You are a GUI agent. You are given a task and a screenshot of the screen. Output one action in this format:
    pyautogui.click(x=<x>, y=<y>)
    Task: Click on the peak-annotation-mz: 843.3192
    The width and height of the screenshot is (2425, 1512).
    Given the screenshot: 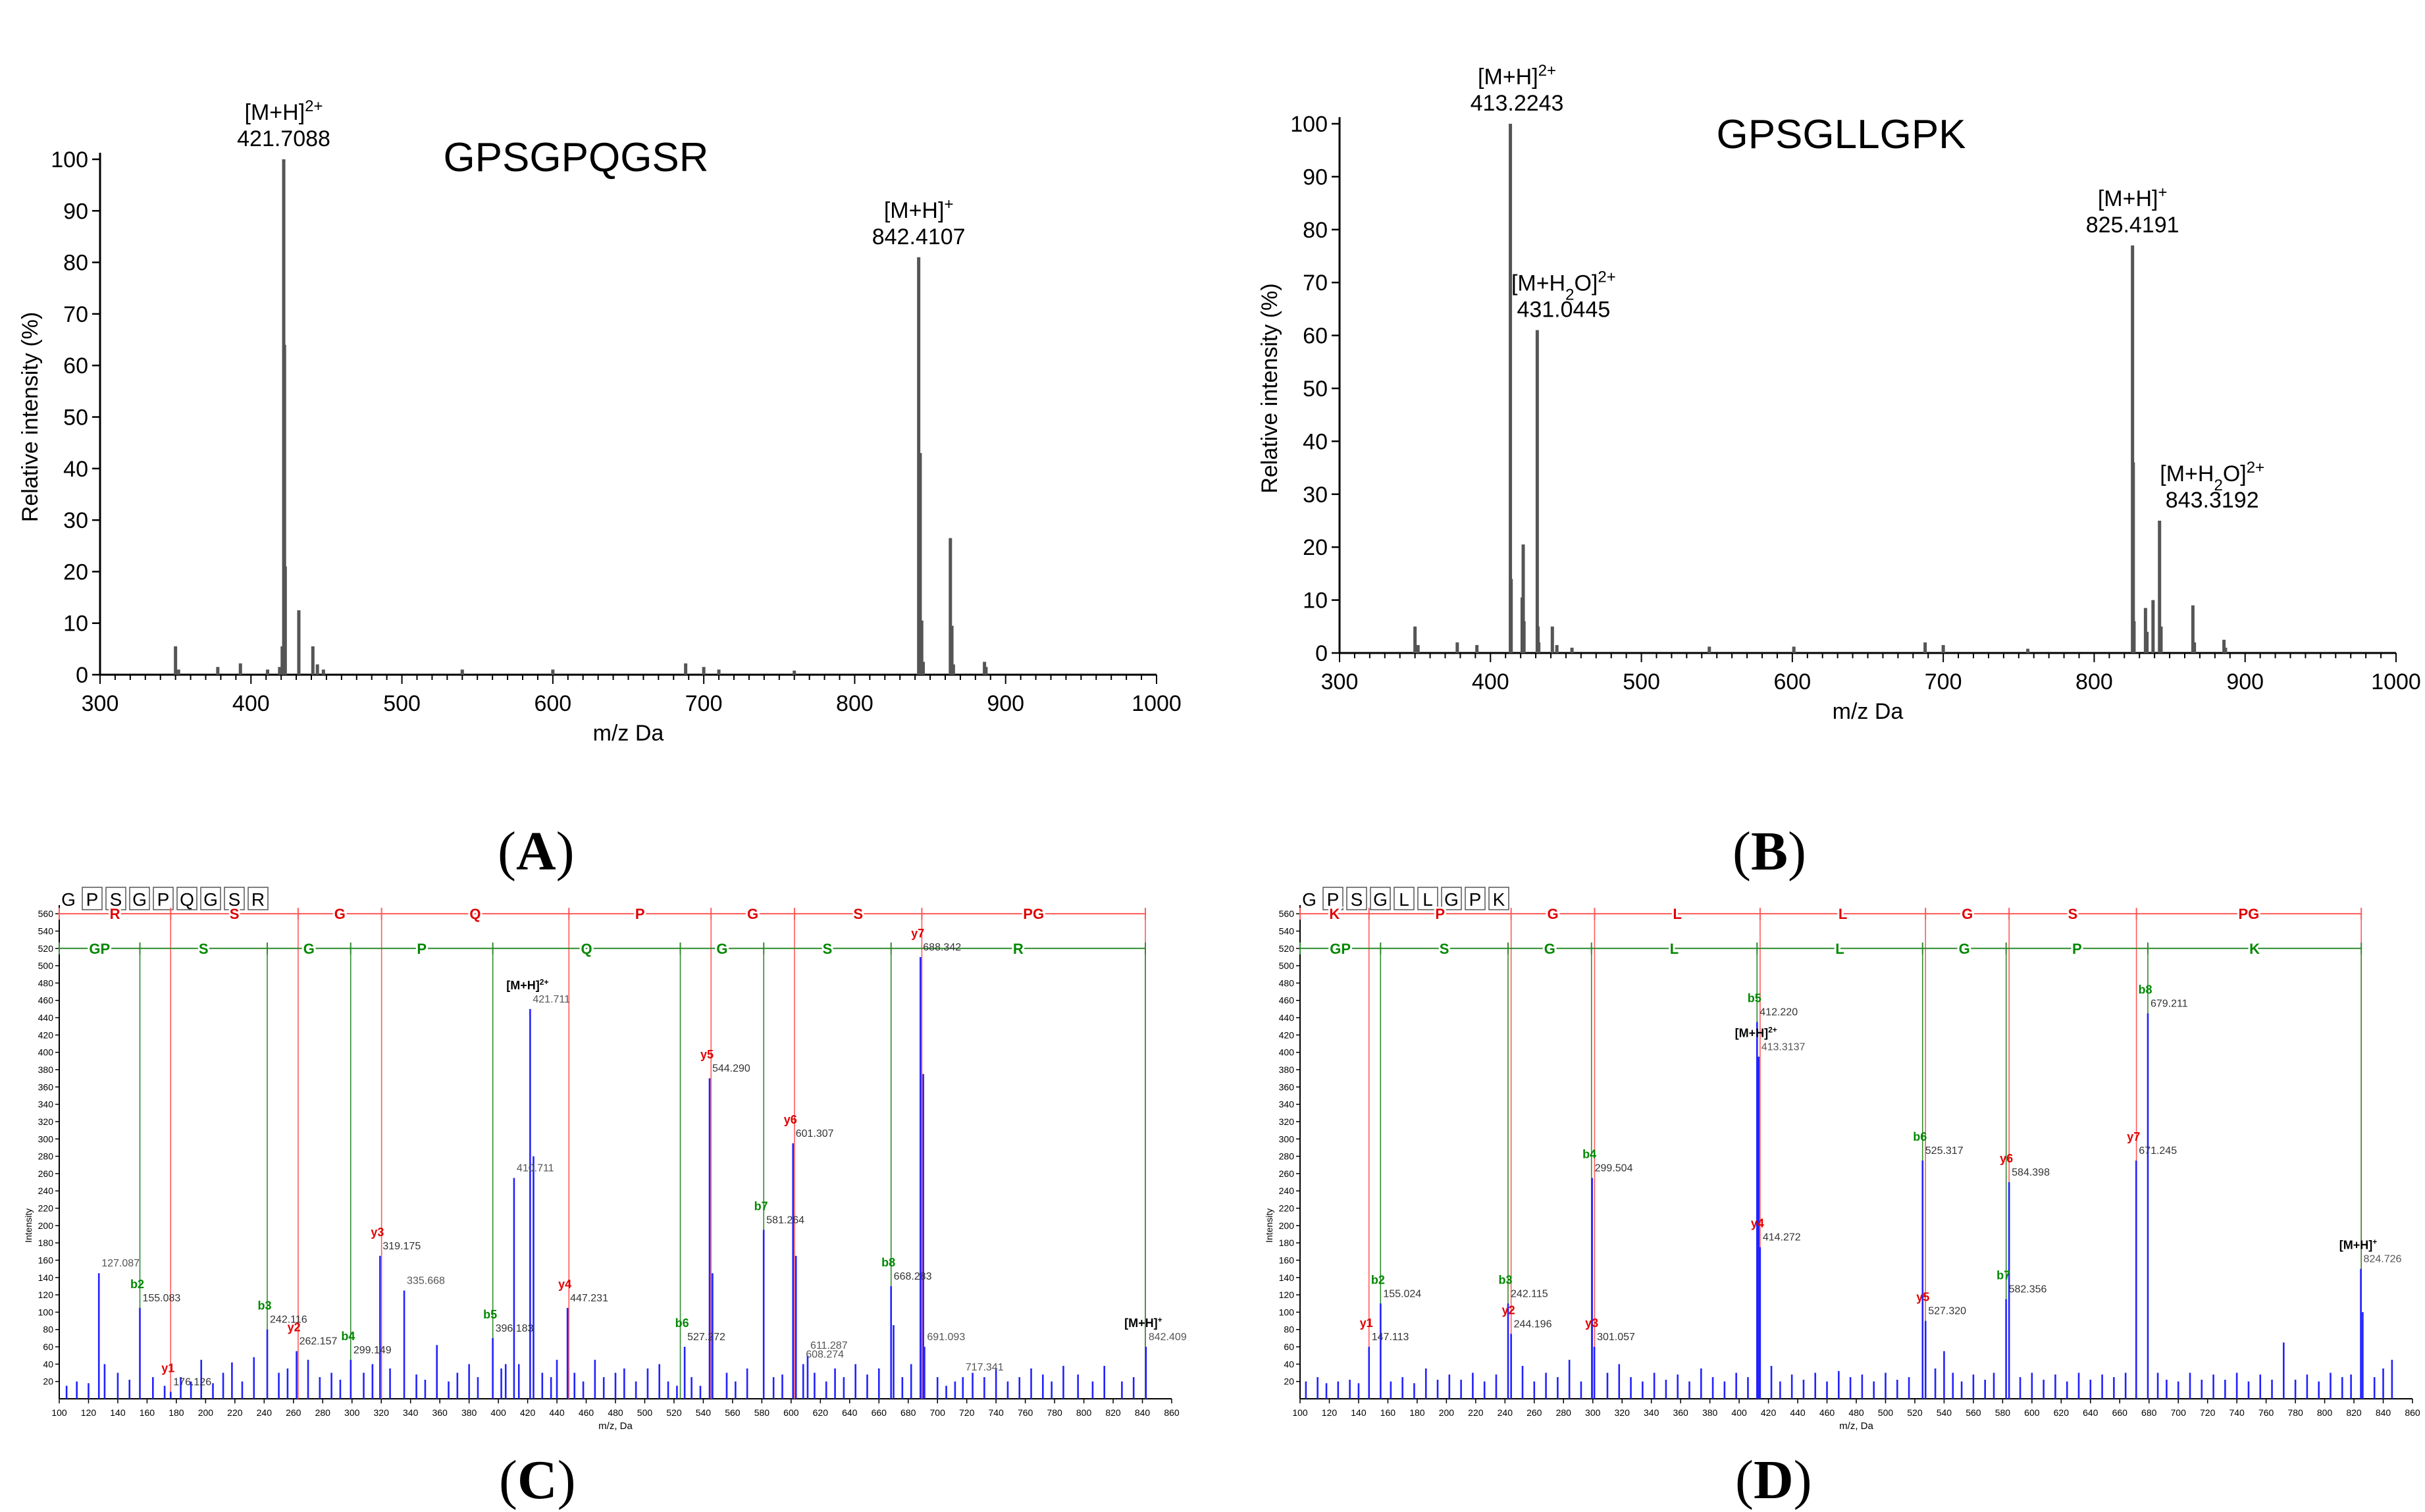 What is the action you would take?
    pyautogui.click(x=2212, y=501)
    